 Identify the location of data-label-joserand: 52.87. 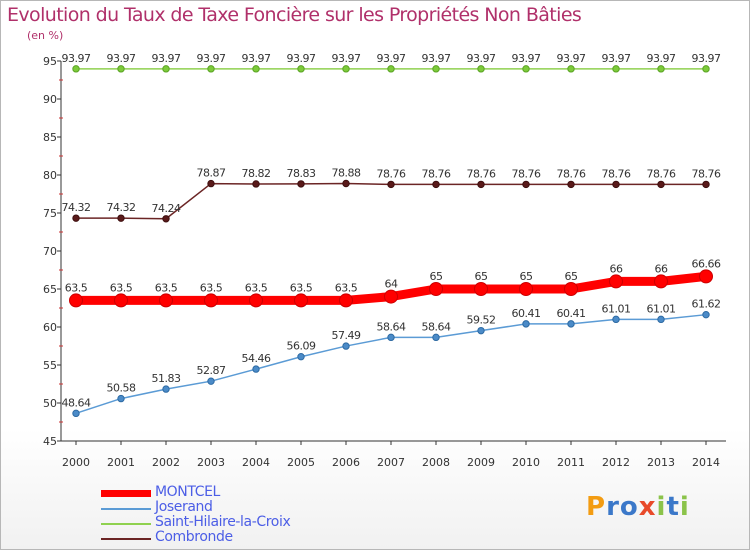
(211, 370).